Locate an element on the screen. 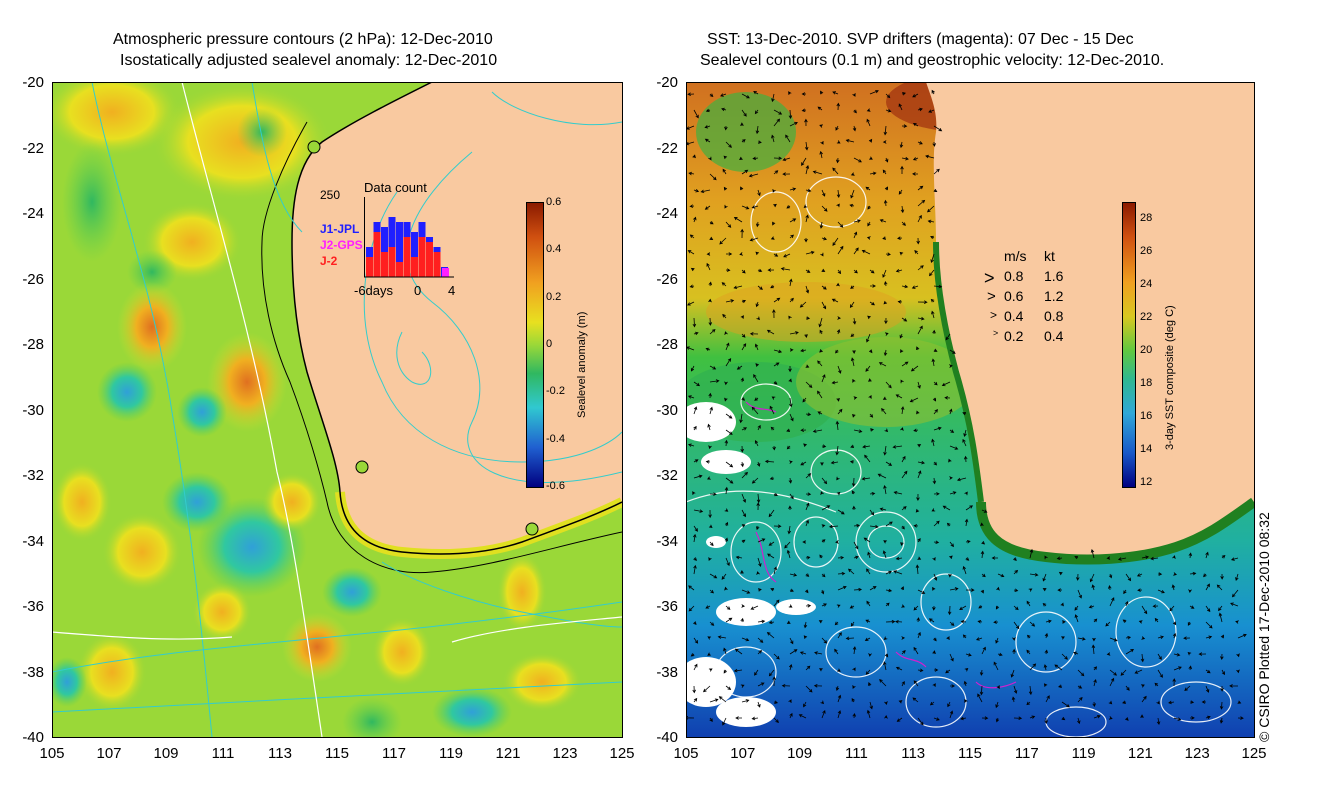  velocity-row-ms: 0.2 is located at coordinates (1014, 336).